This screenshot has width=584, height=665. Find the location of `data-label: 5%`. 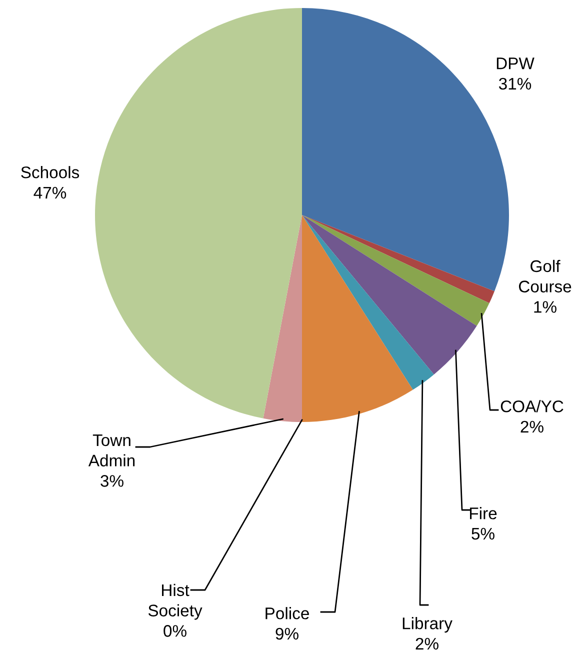

data-label: 5% is located at coordinates (483, 534).